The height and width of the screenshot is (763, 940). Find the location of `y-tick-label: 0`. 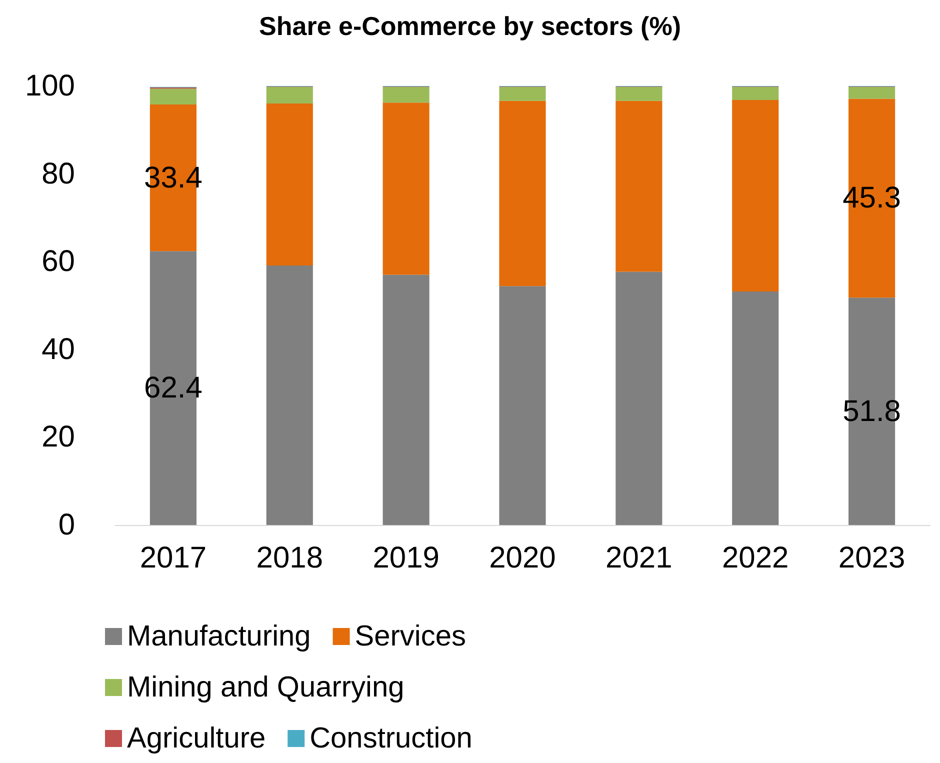

y-tick-label: 0 is located at coordinates (66, 525).